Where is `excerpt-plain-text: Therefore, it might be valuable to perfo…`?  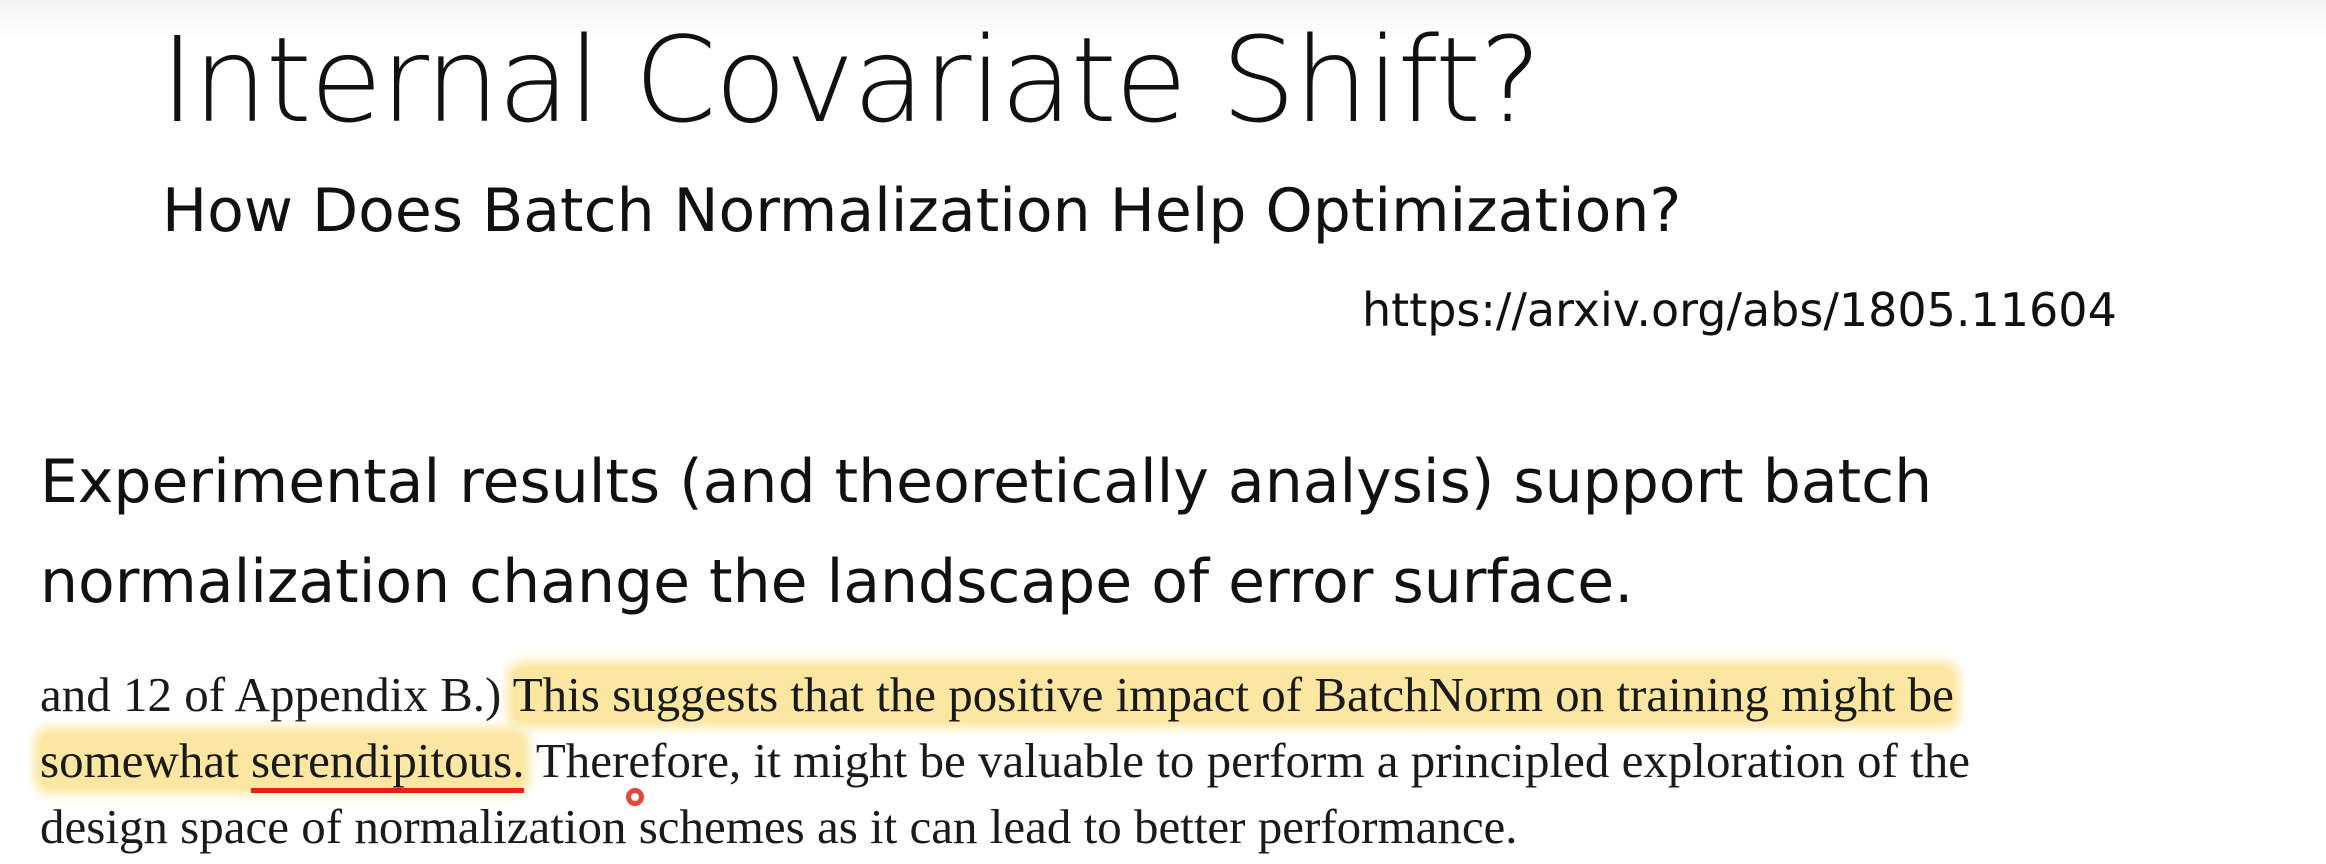 excerpt-plain-text: Therefore, it might be valuable to perfo… is located at coordinates (1247, 760).